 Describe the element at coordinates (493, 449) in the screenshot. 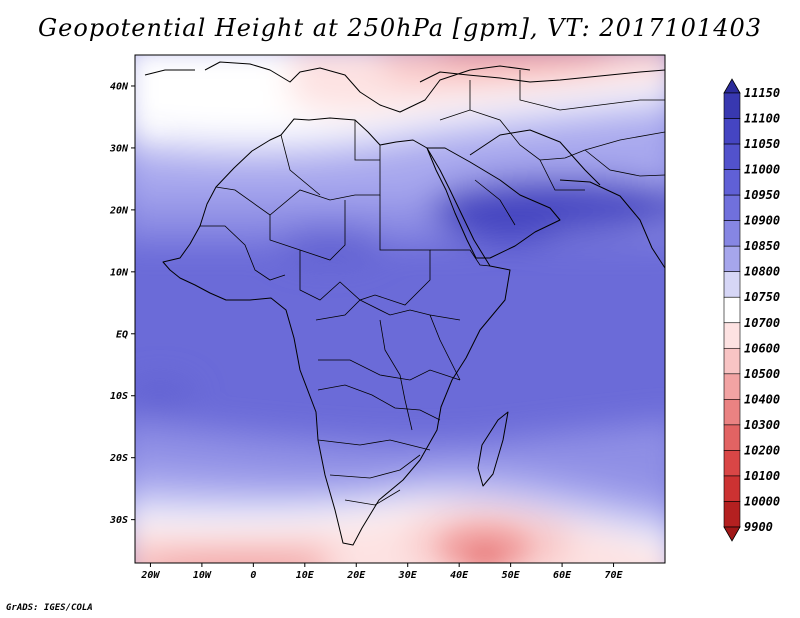

I see `madagascar-outline` at that location.